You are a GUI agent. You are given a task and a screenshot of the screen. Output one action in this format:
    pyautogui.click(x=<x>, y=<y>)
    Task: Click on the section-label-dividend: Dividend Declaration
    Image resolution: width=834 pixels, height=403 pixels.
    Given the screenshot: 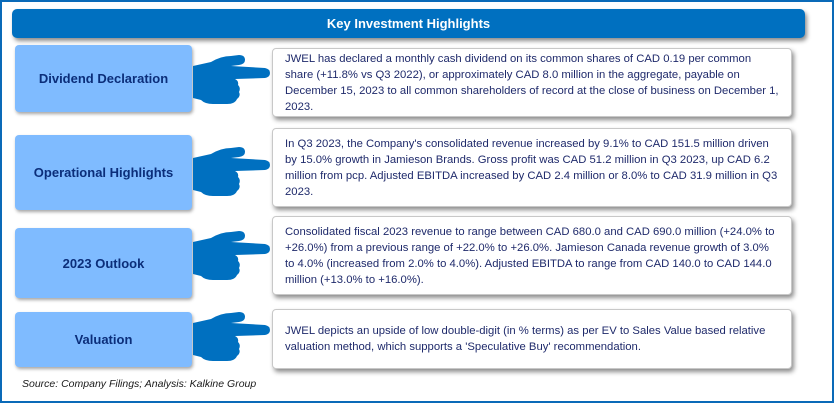 What is the action you would take?
    pyautogui.click(x=103, y=78)
    